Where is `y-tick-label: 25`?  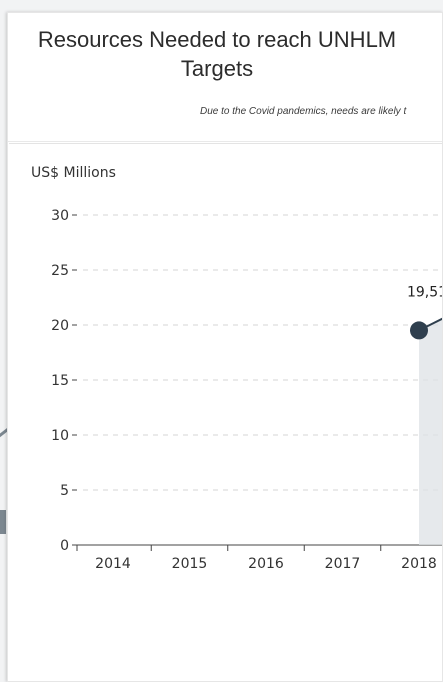
y-tick-label: 25 is located at coordinates (60, 271).